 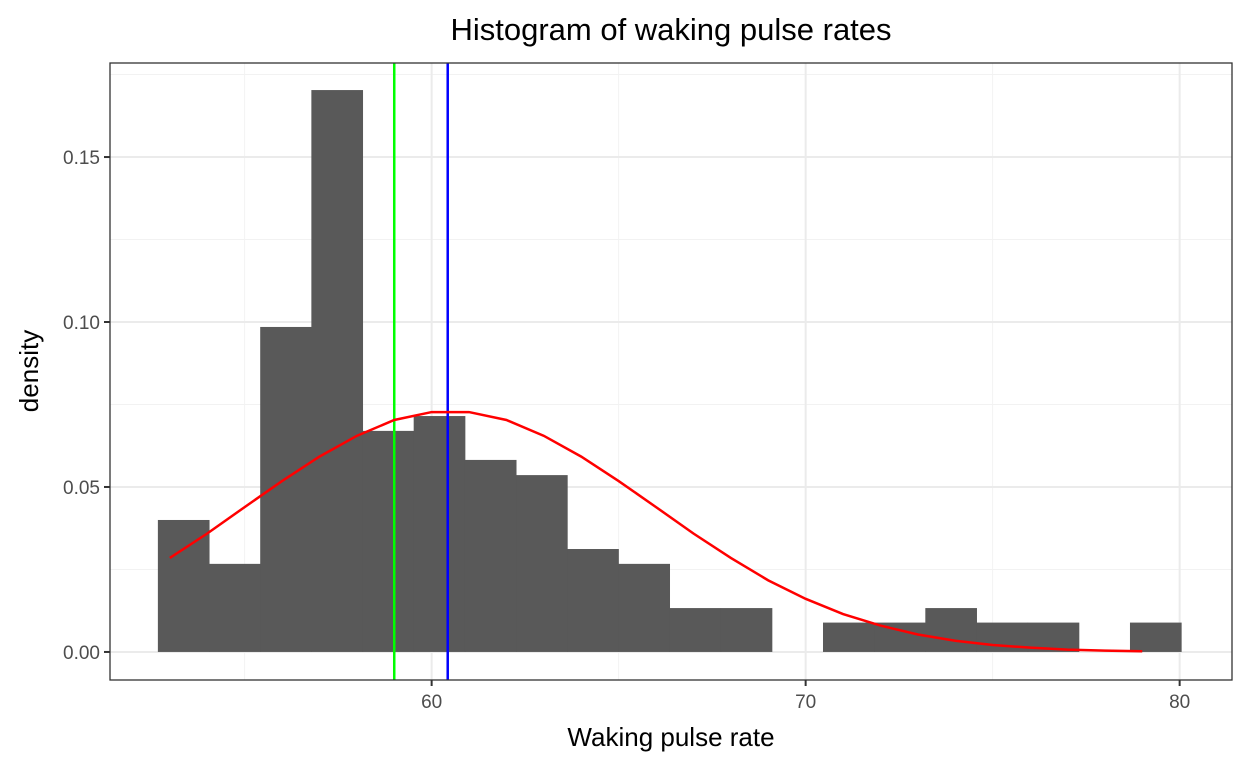 I want to click on y-tick-label: 0.05, so click(x=81, y=488).